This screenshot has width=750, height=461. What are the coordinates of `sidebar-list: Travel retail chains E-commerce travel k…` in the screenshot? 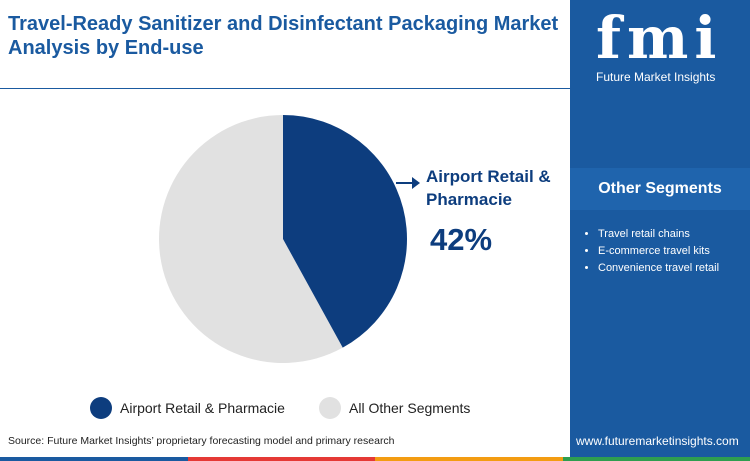 It's located at (651, 251).